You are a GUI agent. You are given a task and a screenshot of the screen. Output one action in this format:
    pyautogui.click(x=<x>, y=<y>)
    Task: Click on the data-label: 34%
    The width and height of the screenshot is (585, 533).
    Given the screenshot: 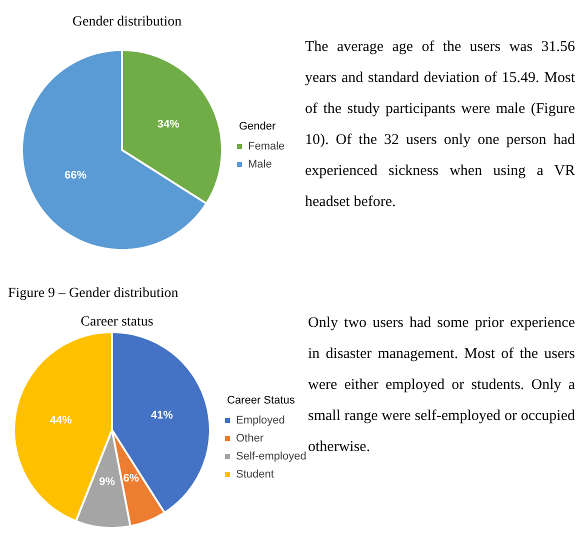 What is the action you would take?
    pyautogui.click(x=168, y=124)
    